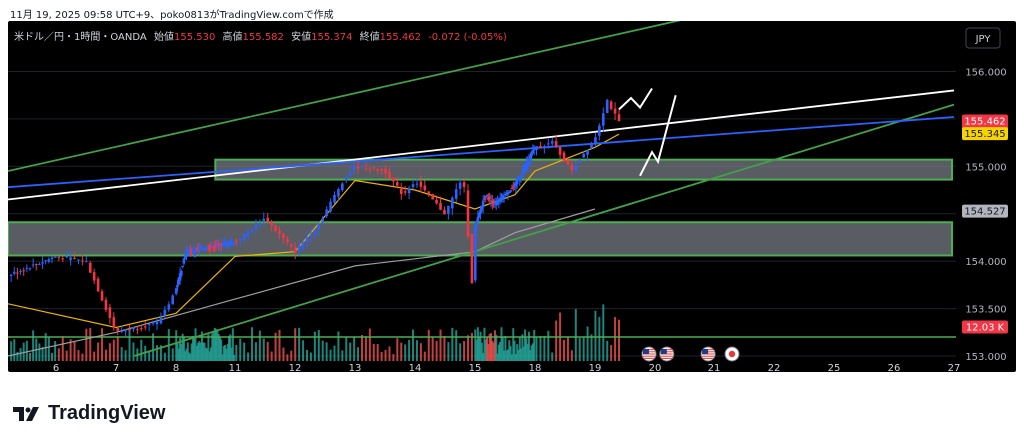 This screenshot has width=1024, height=441. I want to click on price-label-box, so click(985, 134).